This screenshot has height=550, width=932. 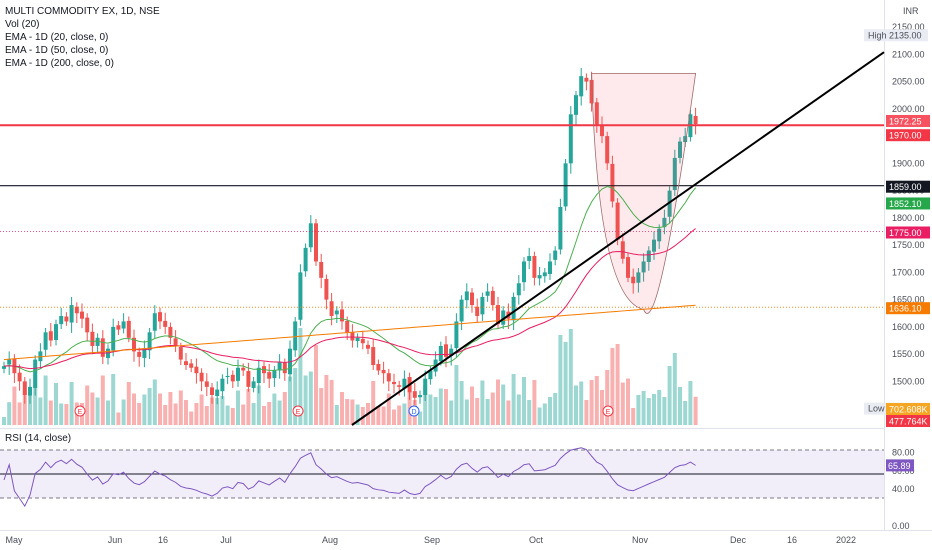 What do you see at coordinates (14, 540) in the screenshot?
I see `time-tick-label: May` at bounding box center [14, 540].